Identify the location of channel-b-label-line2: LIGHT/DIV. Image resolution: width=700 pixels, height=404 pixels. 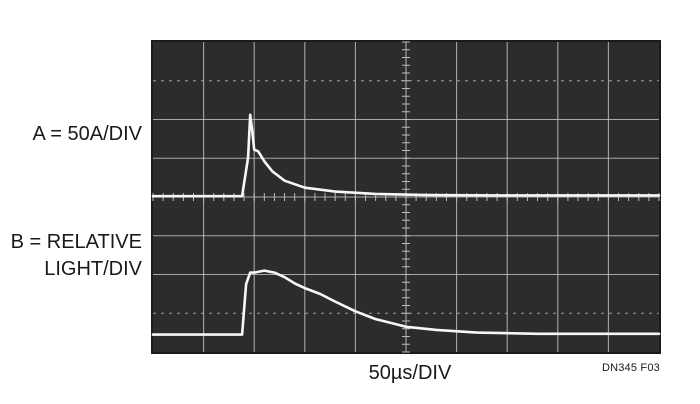
(93, 269).